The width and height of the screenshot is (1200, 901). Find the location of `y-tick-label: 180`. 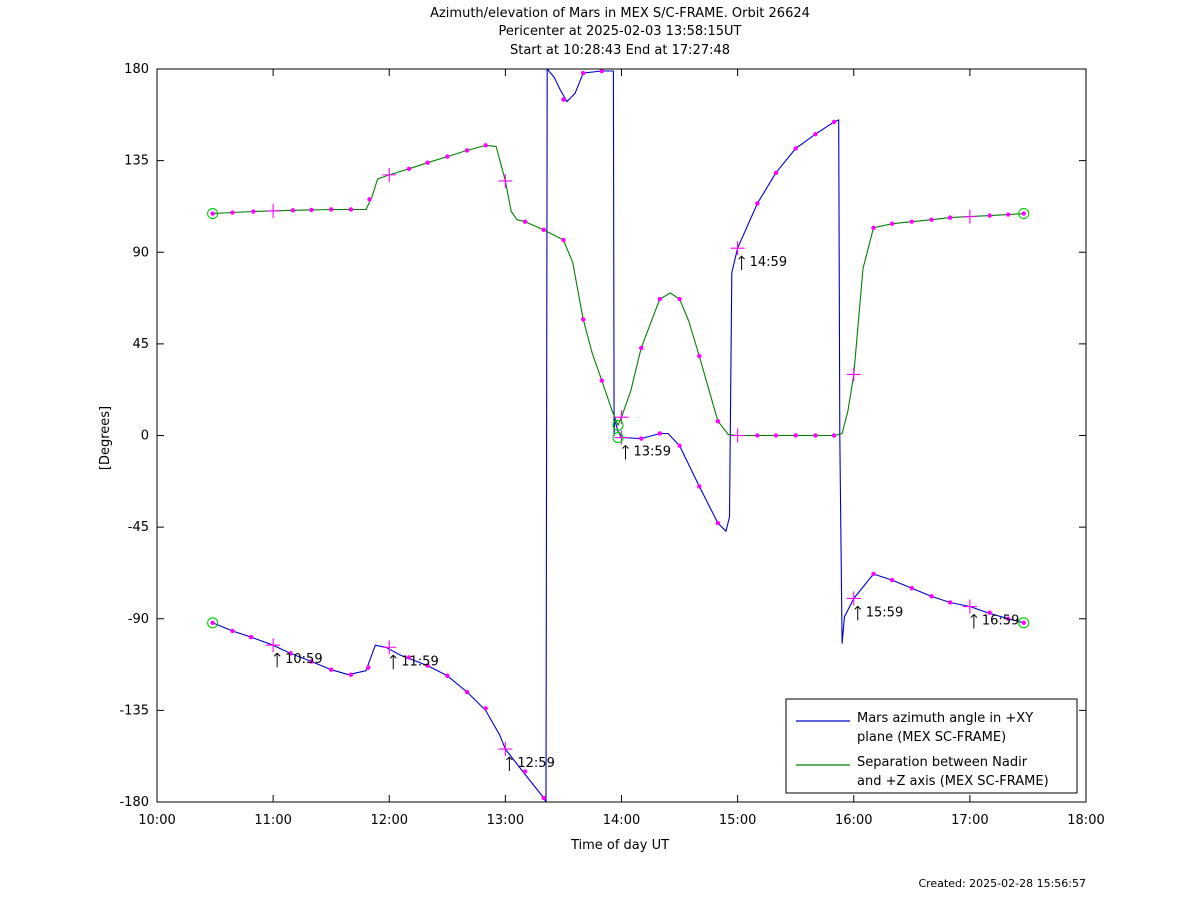

y-tick-label: 180 is located at coordinates (136, 69).